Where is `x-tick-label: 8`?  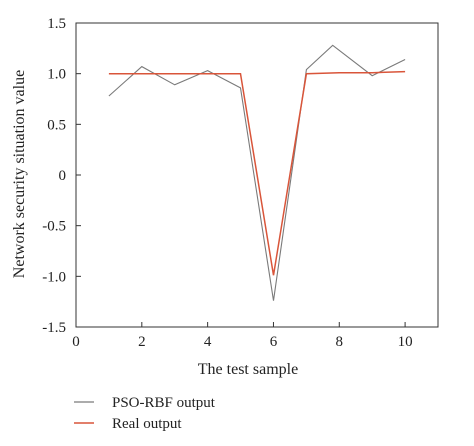
x-tick-label: 8 is located at coordinates (340, 342).